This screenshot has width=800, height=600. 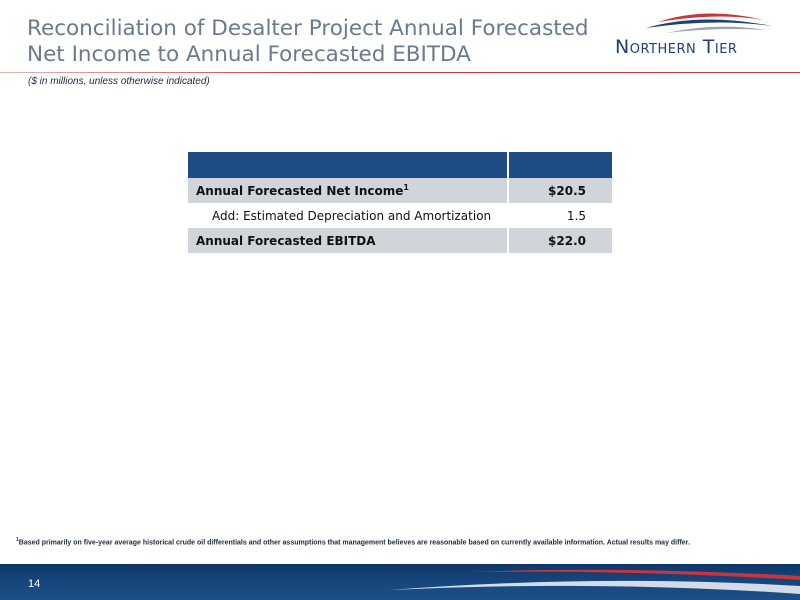 I want to click on table-row-ebitda: Annual Forecasted EBITDA $22.0, so click(x=400, y=240).